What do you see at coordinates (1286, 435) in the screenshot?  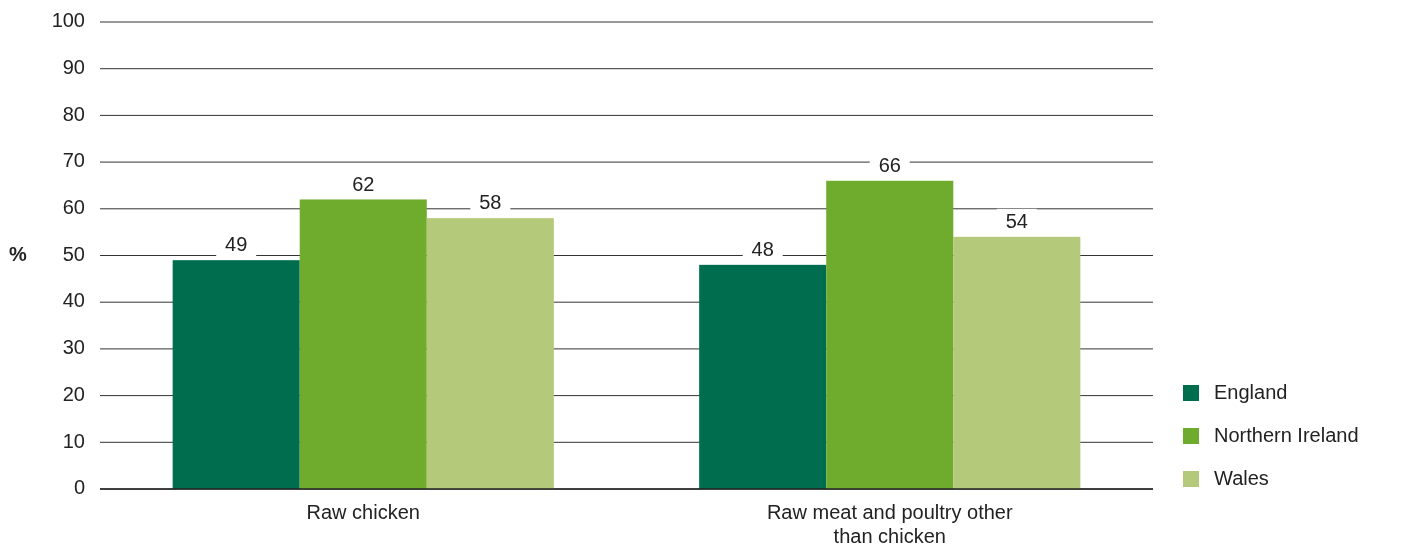 I see `legend-label: Northern Ireland` at bounding box center [1286, 435].